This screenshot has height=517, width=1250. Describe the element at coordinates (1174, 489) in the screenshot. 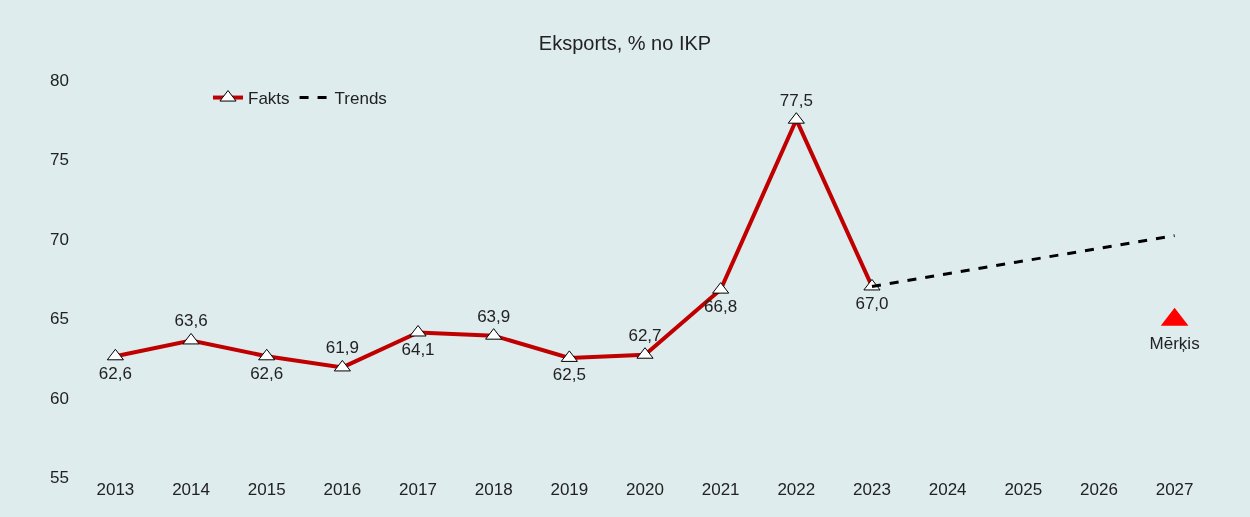

I see `x-tick-label: 2027` at that location.